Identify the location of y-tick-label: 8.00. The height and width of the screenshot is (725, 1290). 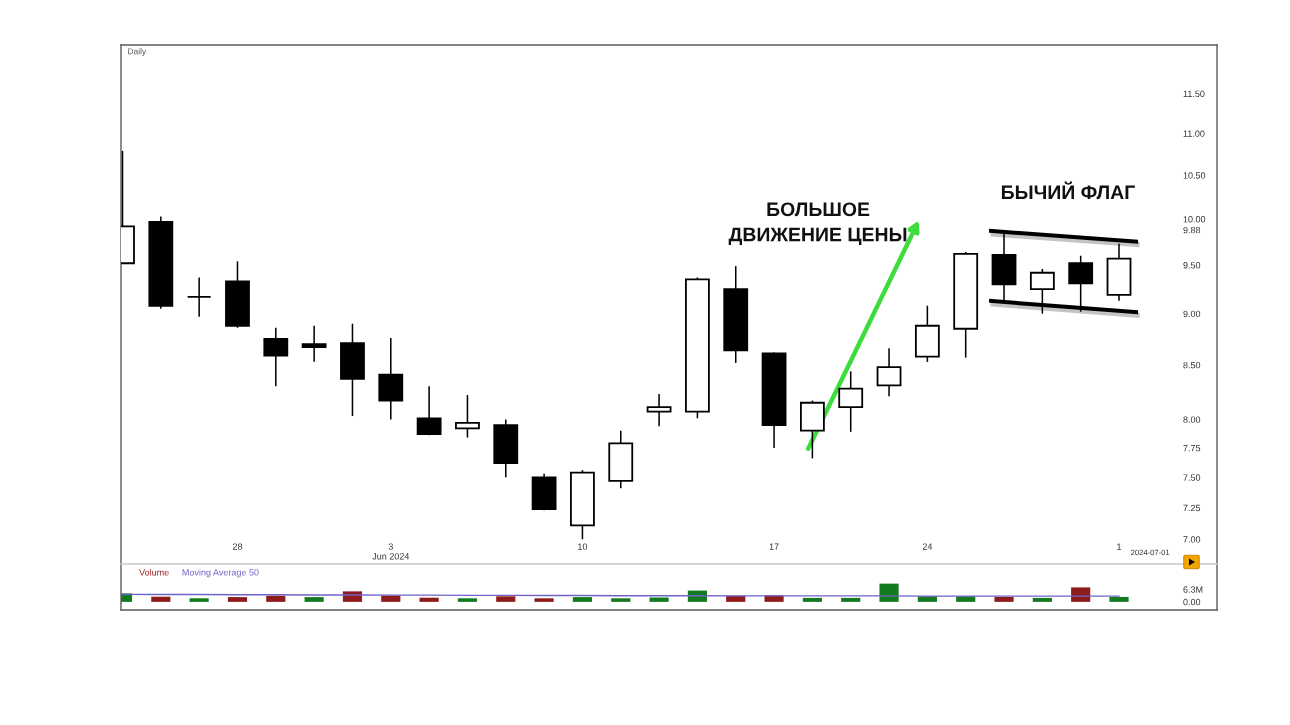
(1192, 419).